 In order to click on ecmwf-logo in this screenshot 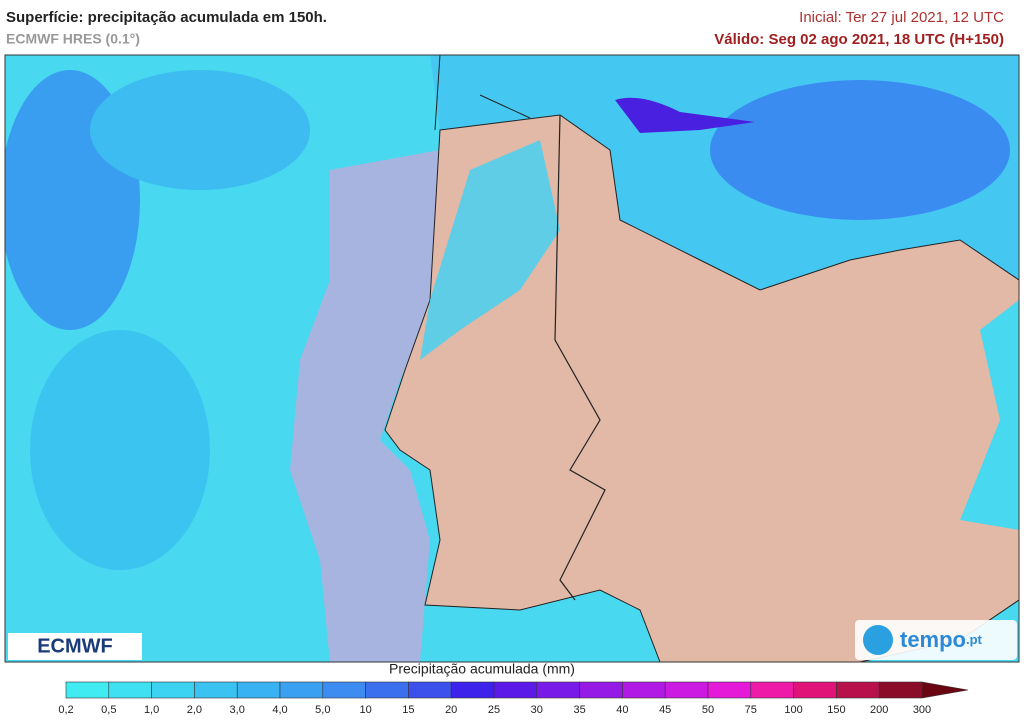, I will do `click(75, 646)`.